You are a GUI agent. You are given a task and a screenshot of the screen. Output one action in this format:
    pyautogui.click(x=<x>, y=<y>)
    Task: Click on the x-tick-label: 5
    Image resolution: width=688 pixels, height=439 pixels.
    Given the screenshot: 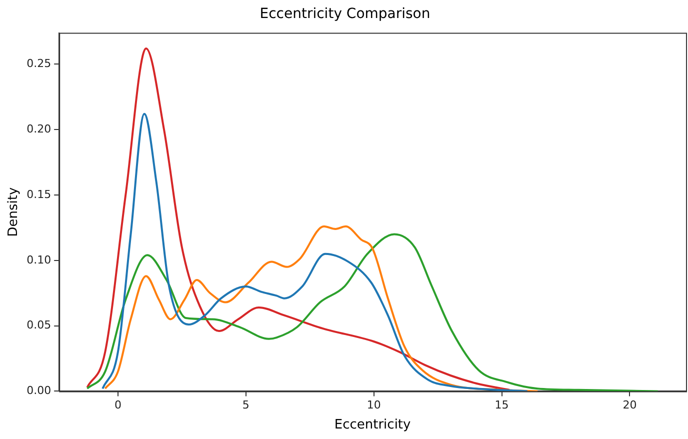 What is the action you would take?
    pyautogui.click(x=246, y=405)
    